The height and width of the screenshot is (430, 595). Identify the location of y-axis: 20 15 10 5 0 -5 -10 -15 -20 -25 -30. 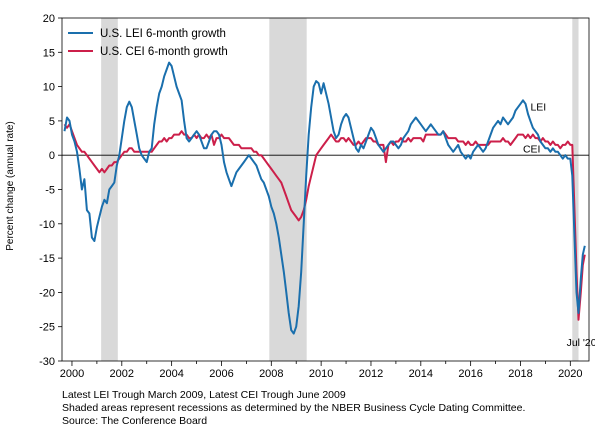
(50, 190).